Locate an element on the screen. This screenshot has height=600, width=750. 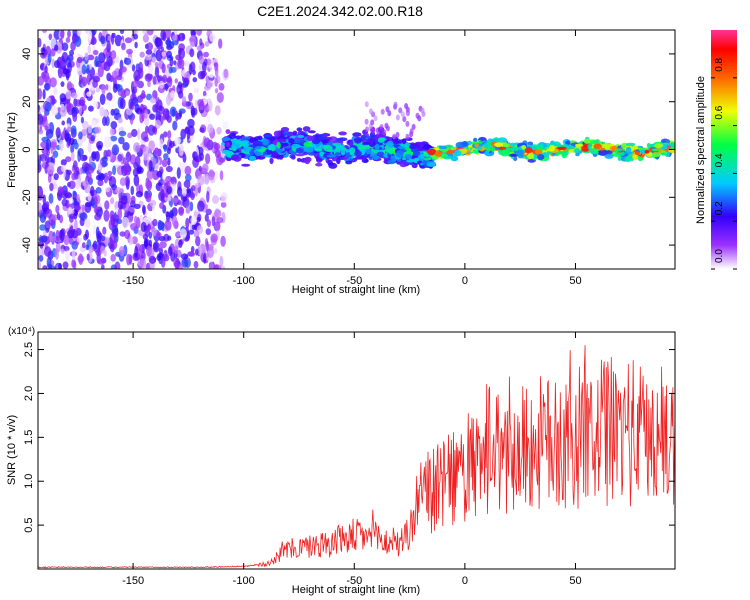
snr-x-tick-label: 50 is located at coordinates (575, 581).